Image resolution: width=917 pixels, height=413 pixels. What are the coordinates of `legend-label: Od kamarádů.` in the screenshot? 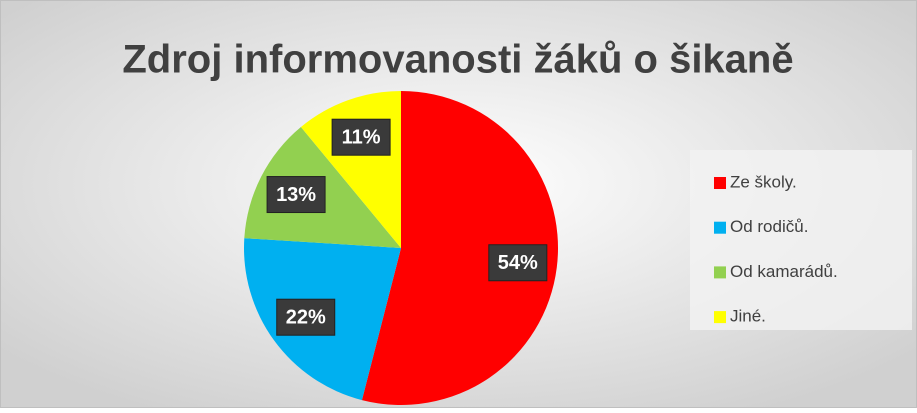 It's located at (784, 271).